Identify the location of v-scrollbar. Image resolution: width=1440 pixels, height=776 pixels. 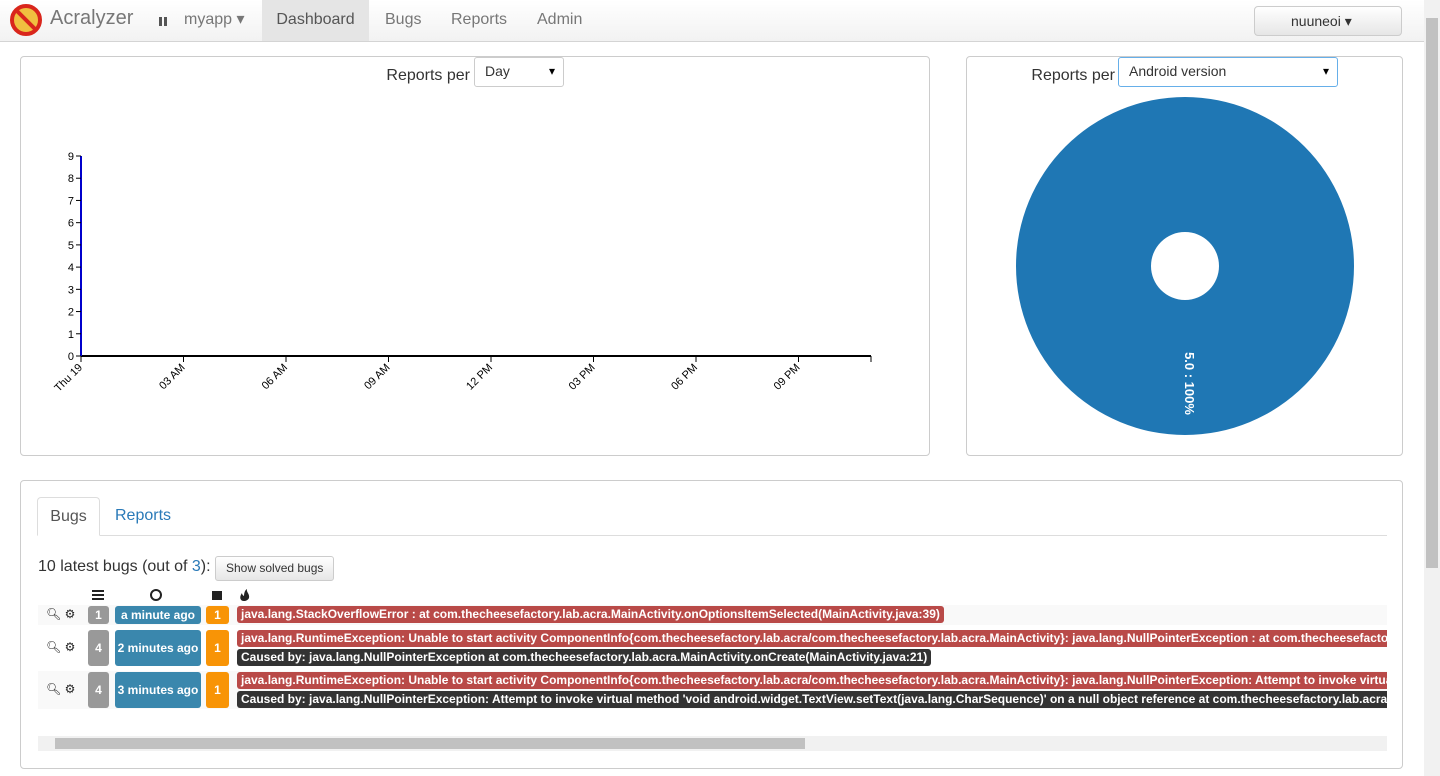
(1432, 388).